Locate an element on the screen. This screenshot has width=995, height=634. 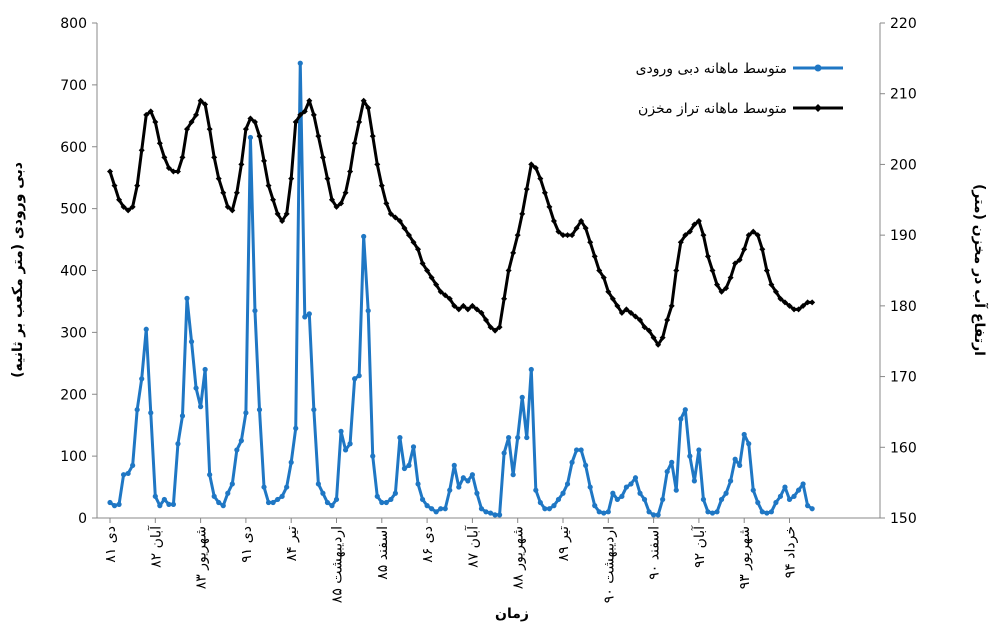
y2-tick-label: 170 is located at coordinates (903, 378).